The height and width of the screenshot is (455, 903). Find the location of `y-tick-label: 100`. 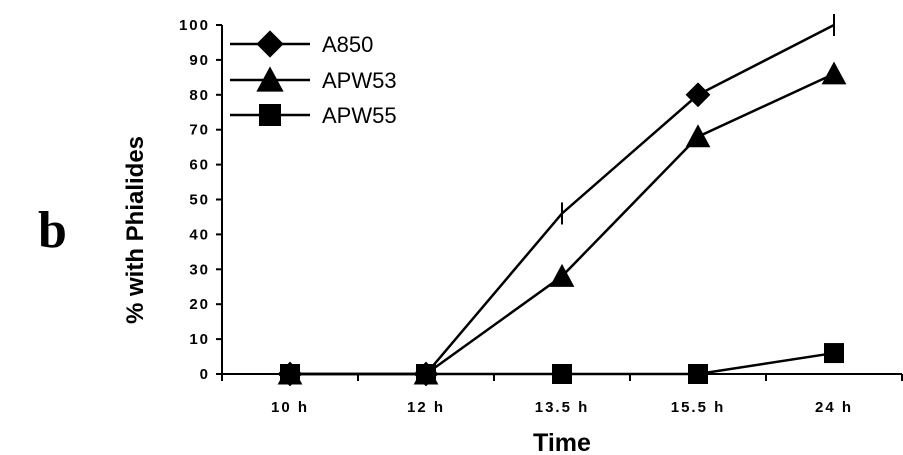

y-tick-label: 100 is located at coordinates (194, 25).